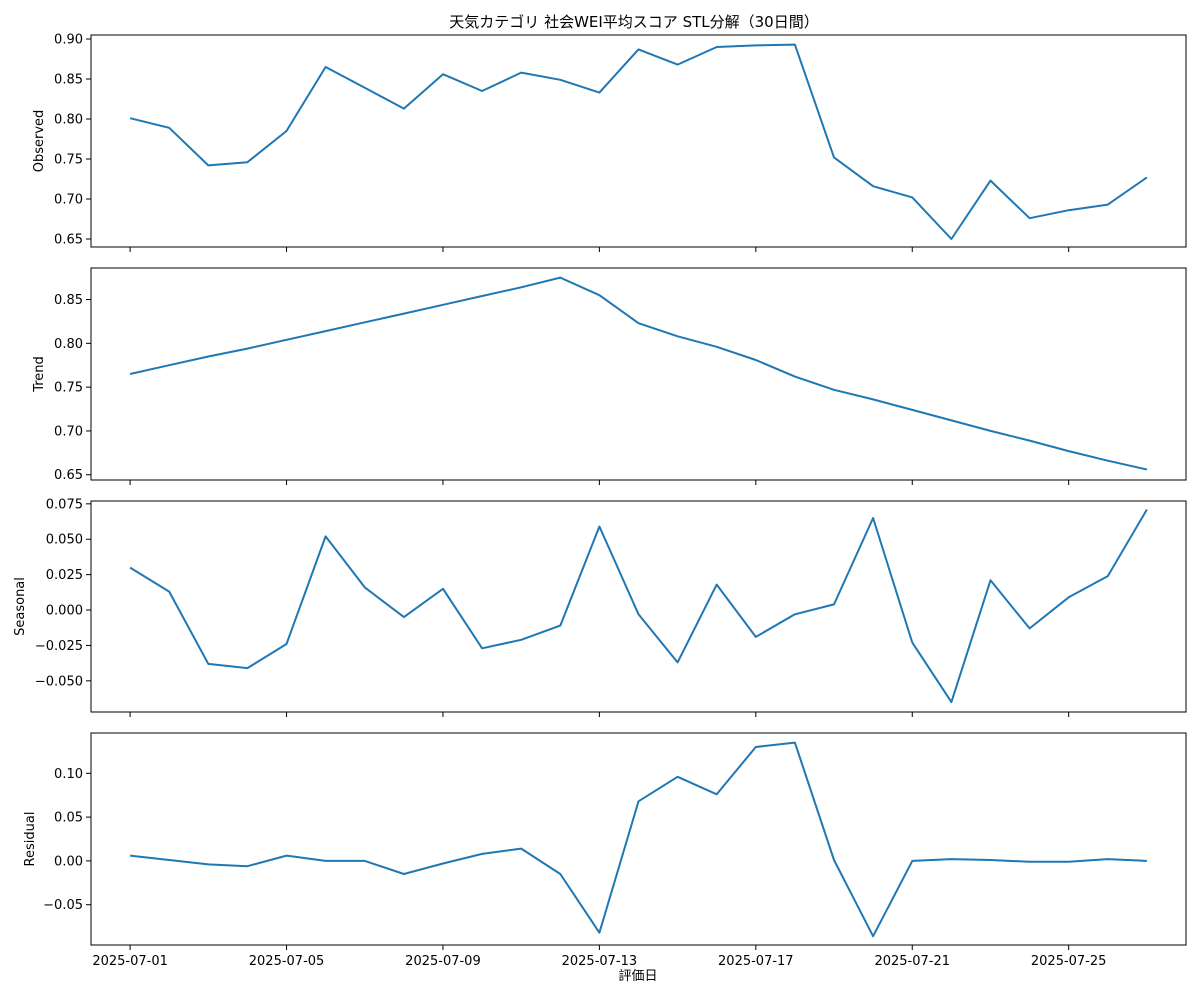 The width and height of the screenshot is (1200, 1000). Describe the element at coordinates (39, 141) in the screenshot. I see `y-axis-label-observed: Observed` at that location.